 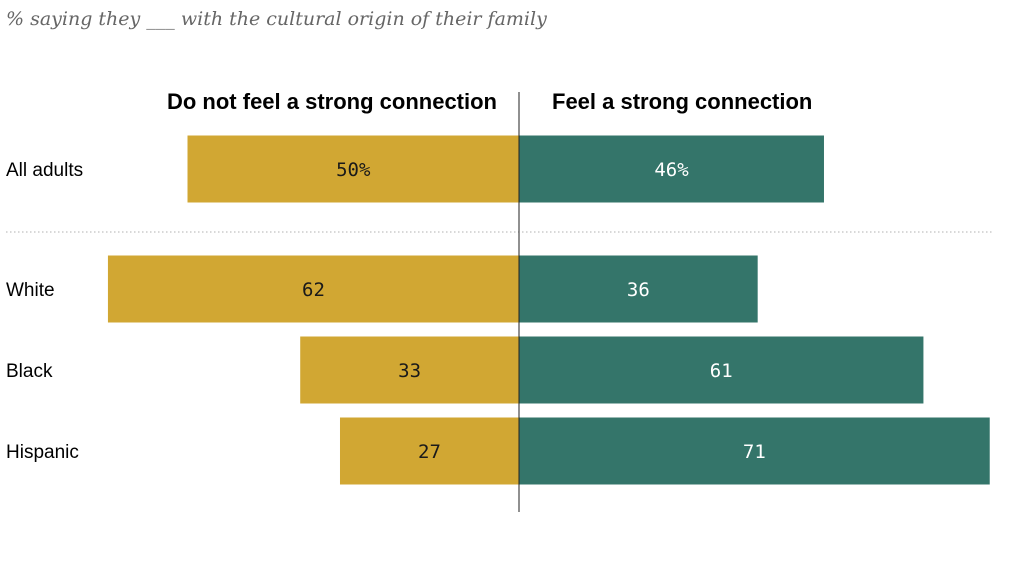 What do you see at coordinates (29, 371) in the screenshot?
I see `category-label-black: Black` at bounding box center [29, 371].